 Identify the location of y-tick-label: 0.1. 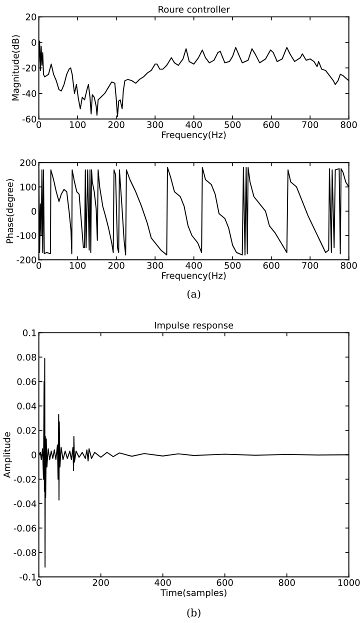
(29, 332).